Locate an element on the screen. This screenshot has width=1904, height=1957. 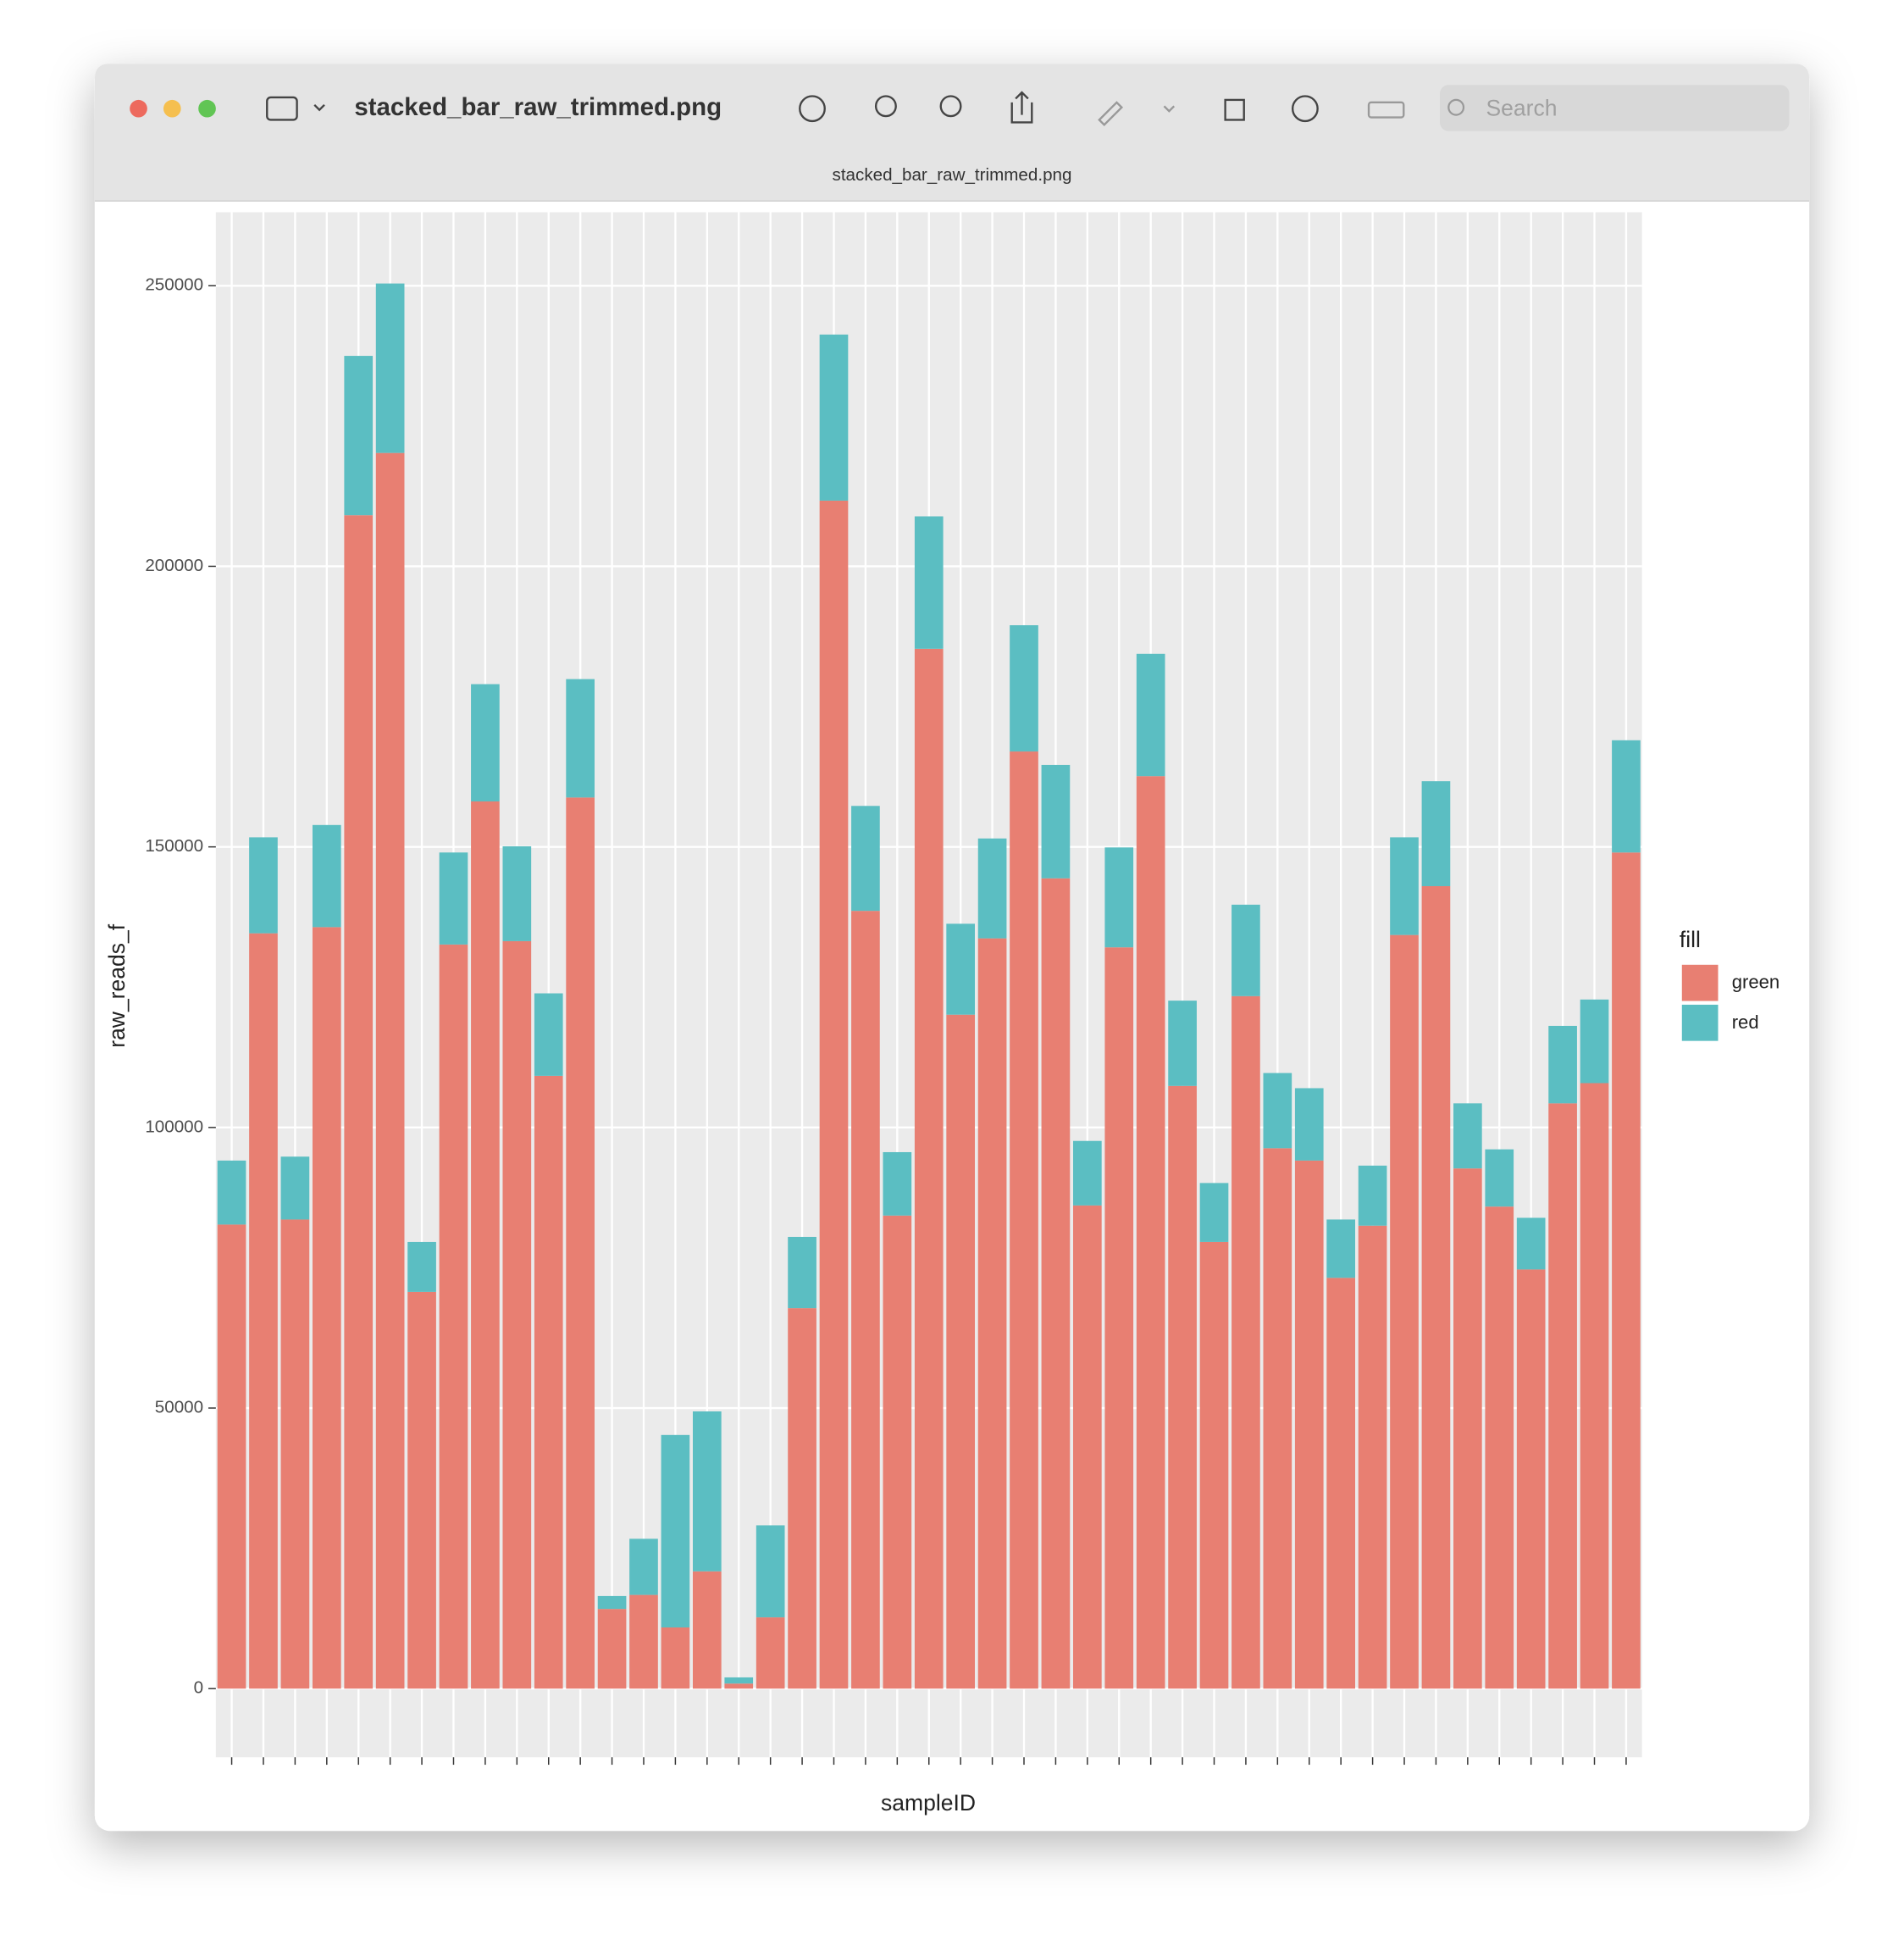
search-icon is located at coordinates (1456, 107).